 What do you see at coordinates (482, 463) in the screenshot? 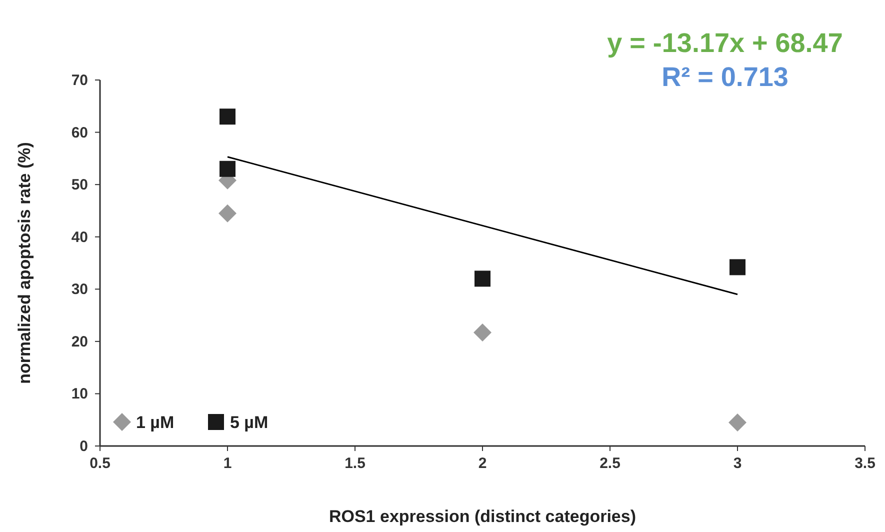
I see `x-tick-label: 2` at bounding box center [482, 463].